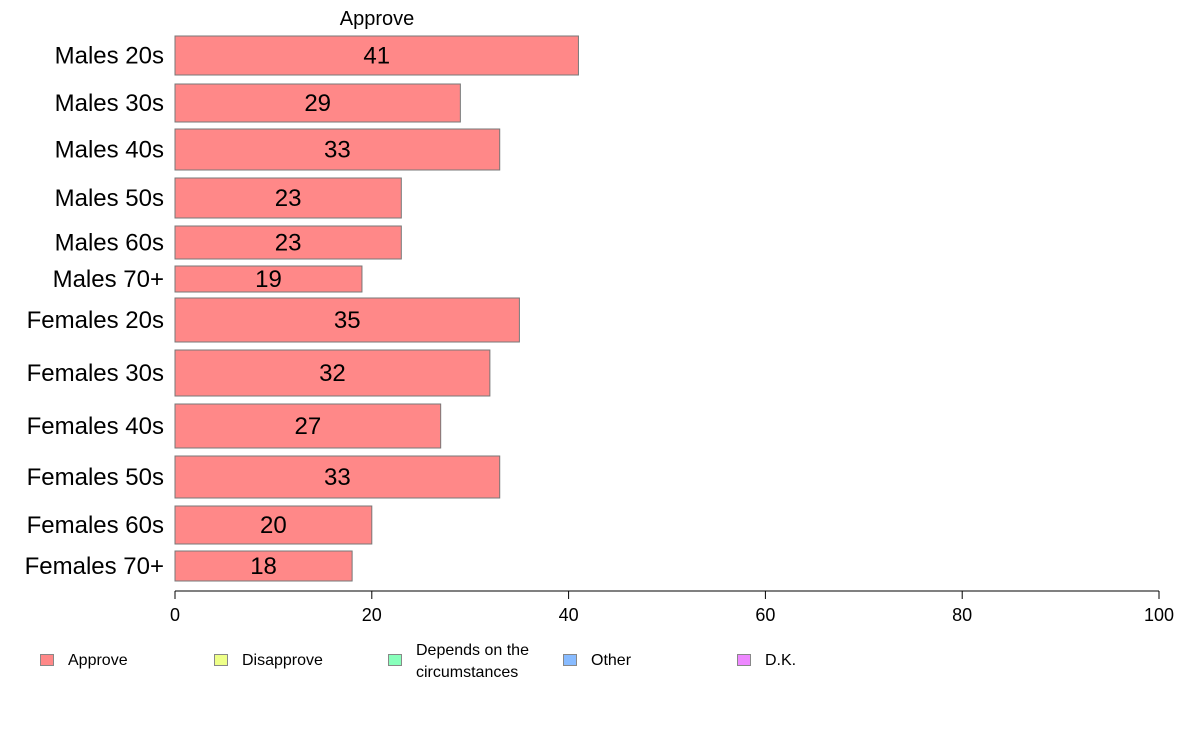 The height and width of the screenshot is (736, 1188). What do you see at coordinates (95, 525) in the screenshot?
I see `category-label-females-60s: Females 60s` at bounding box center [95, 525].